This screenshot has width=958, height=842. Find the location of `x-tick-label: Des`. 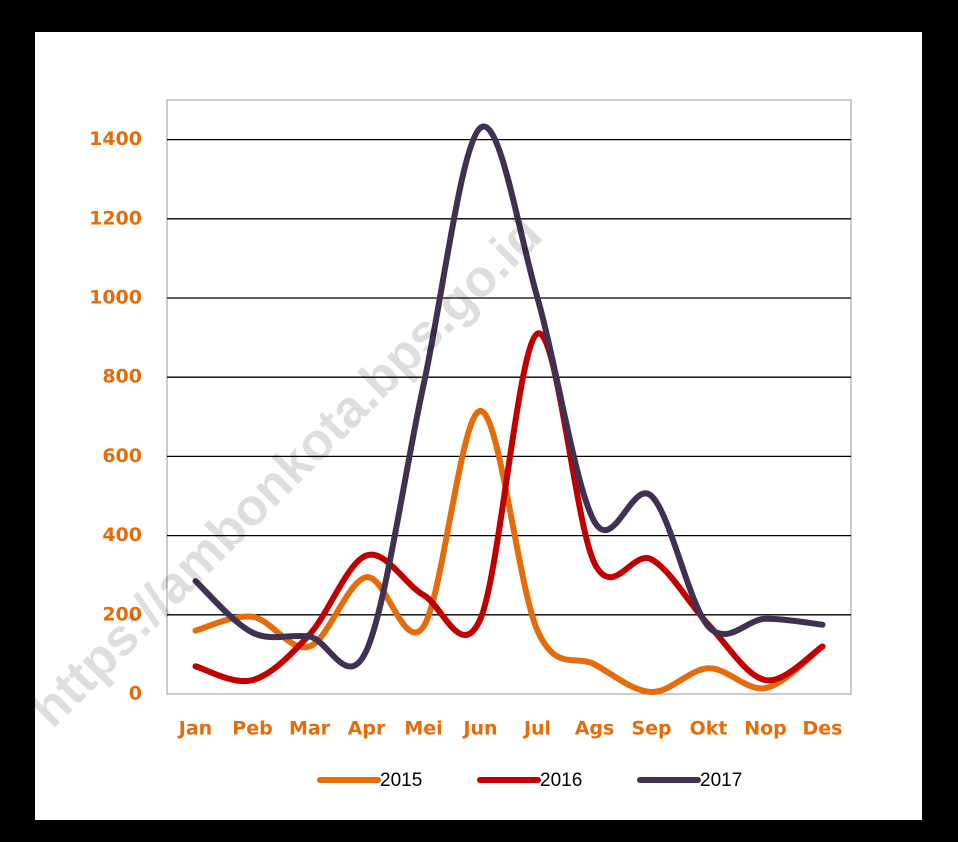

x-tick-label: Des is located at coordinates (823, 729).